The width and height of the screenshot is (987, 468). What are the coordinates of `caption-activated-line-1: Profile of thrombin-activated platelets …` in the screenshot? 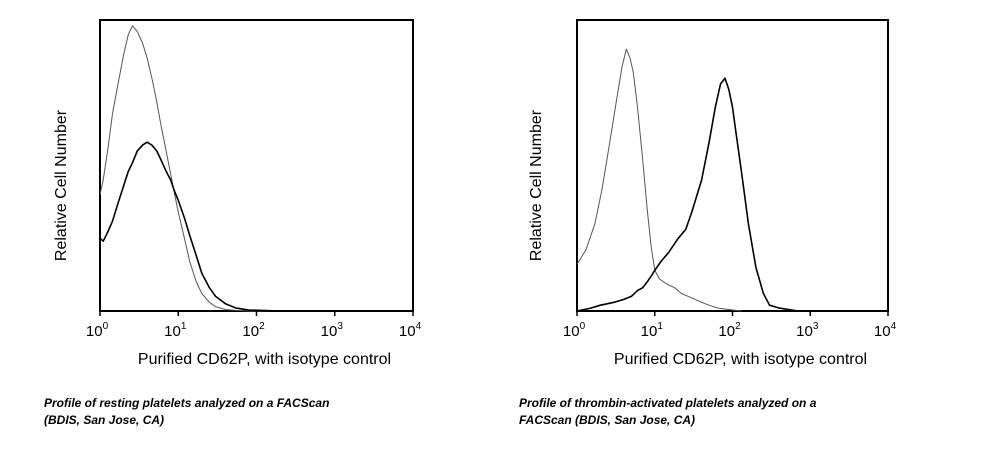 It's located at (668, 403).